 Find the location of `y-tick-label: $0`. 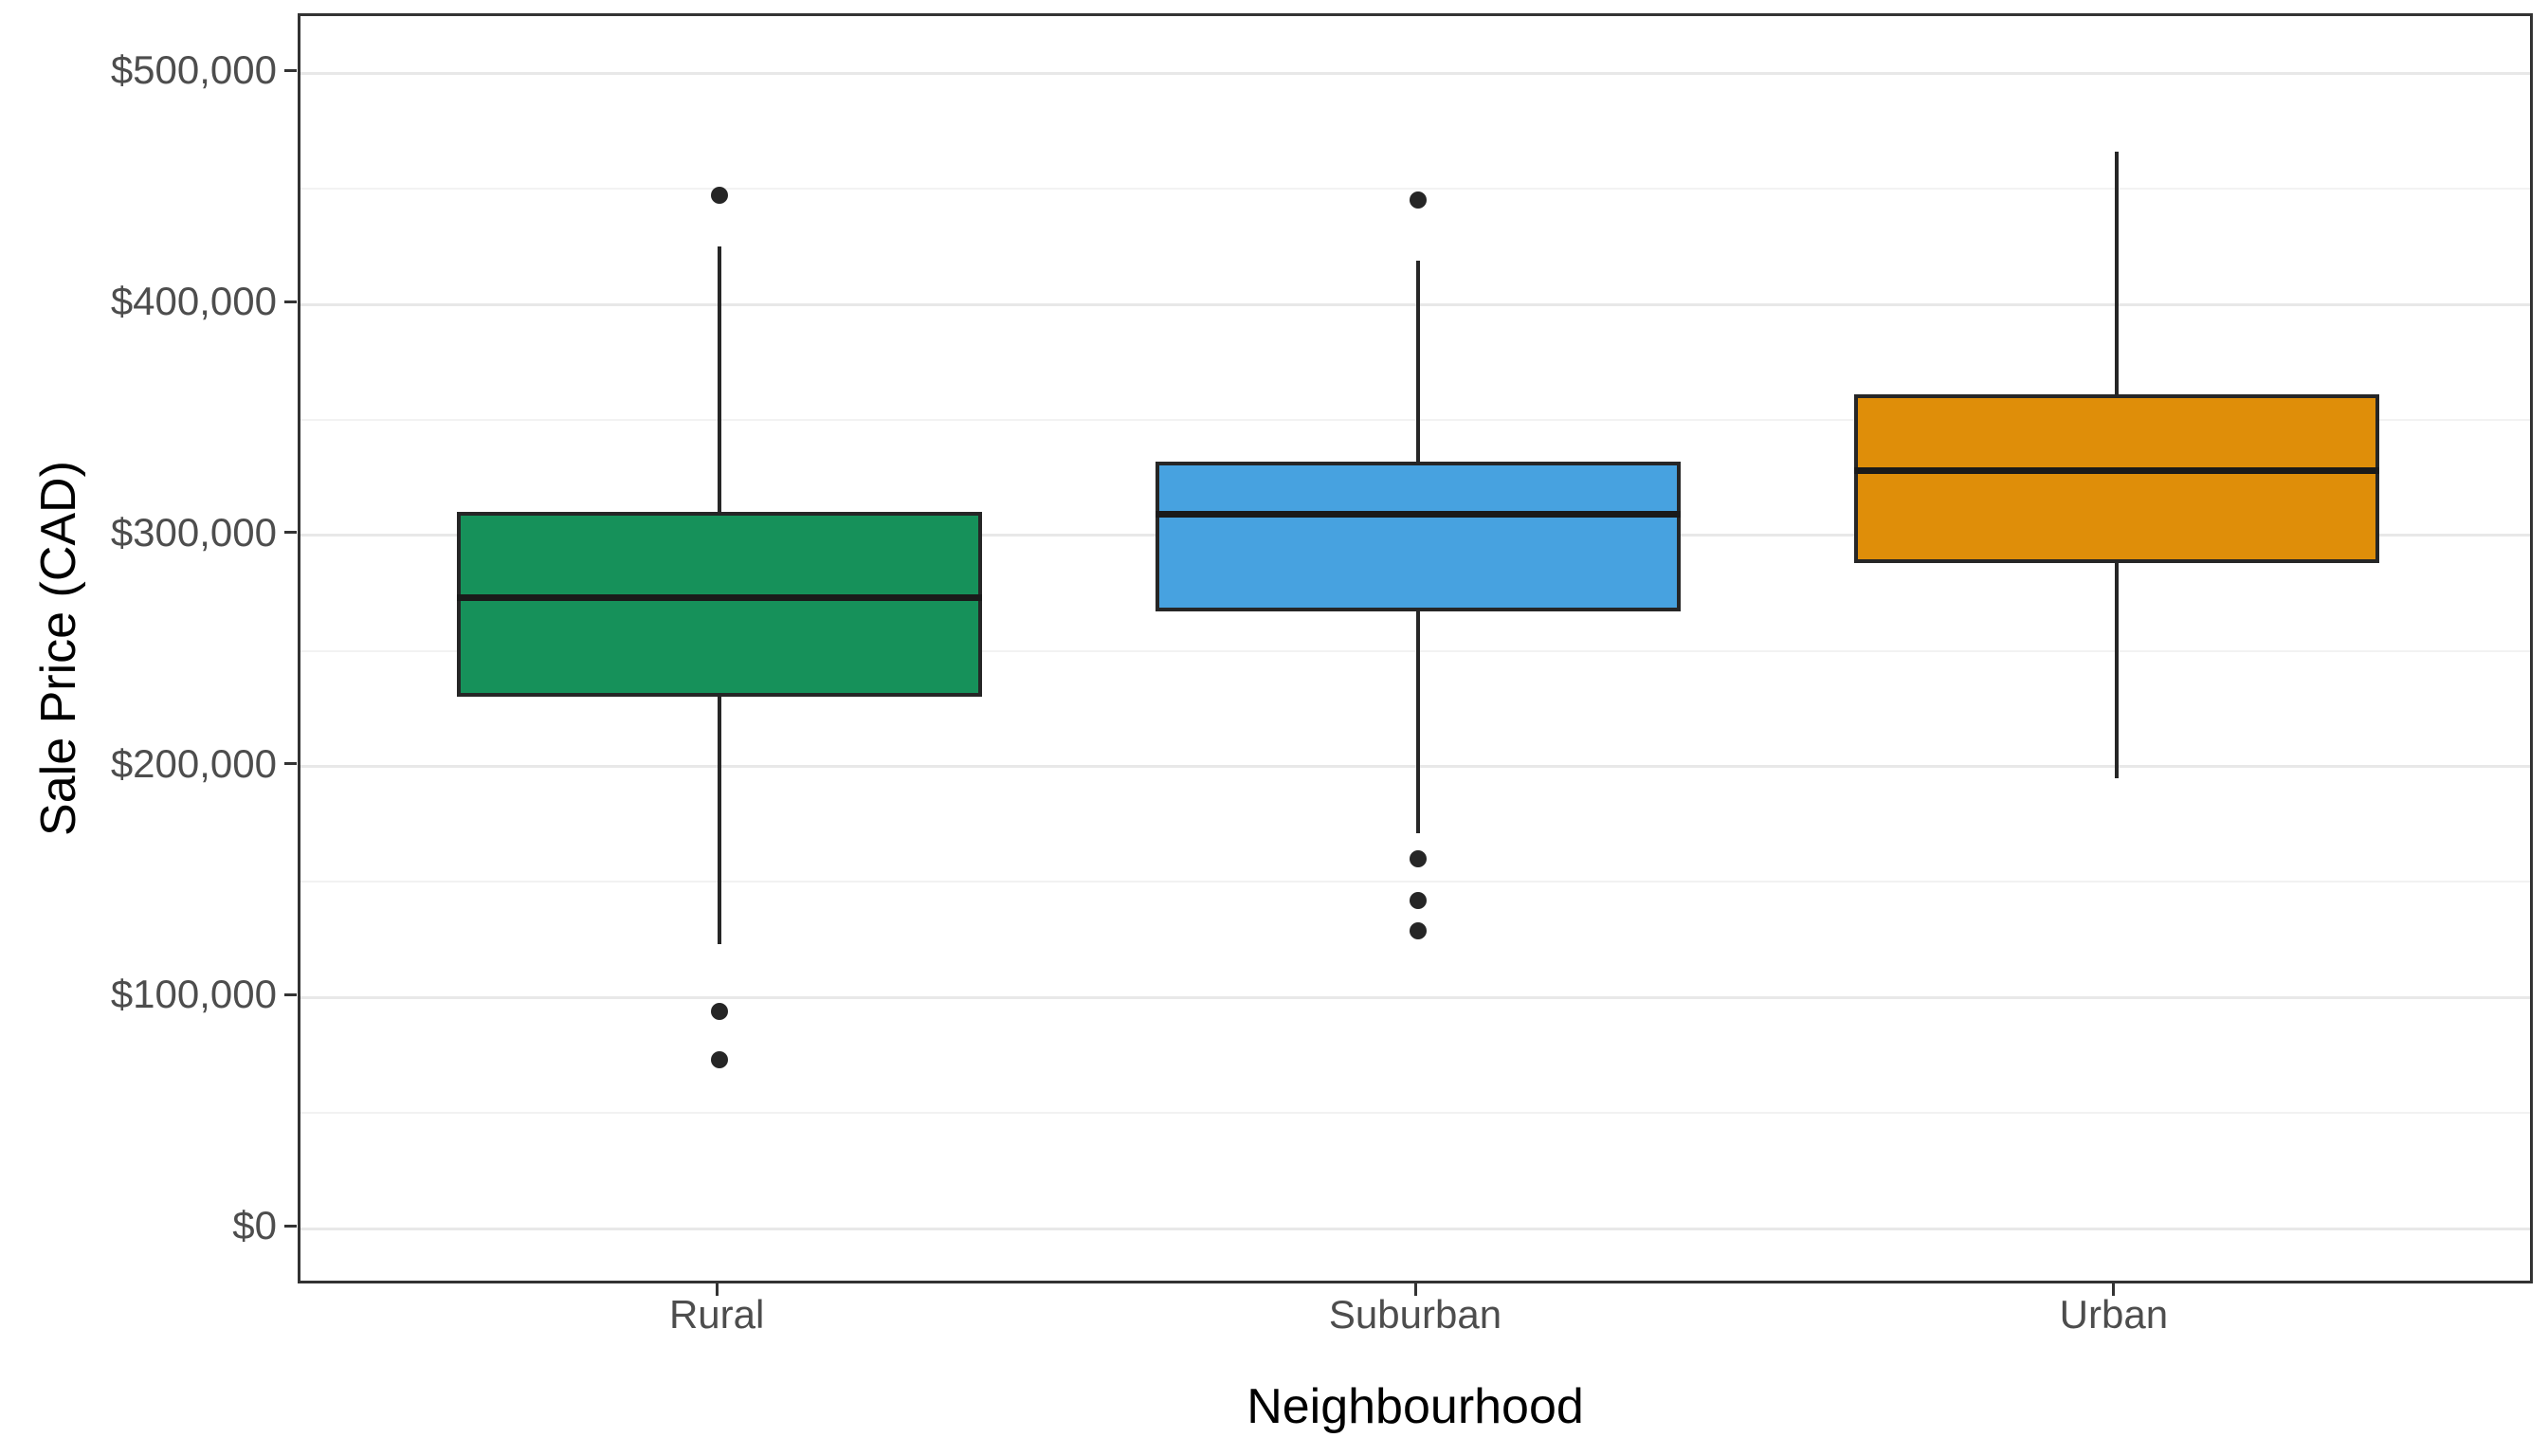

y-tick-label: $0 is located at coordinates (254, 1225).